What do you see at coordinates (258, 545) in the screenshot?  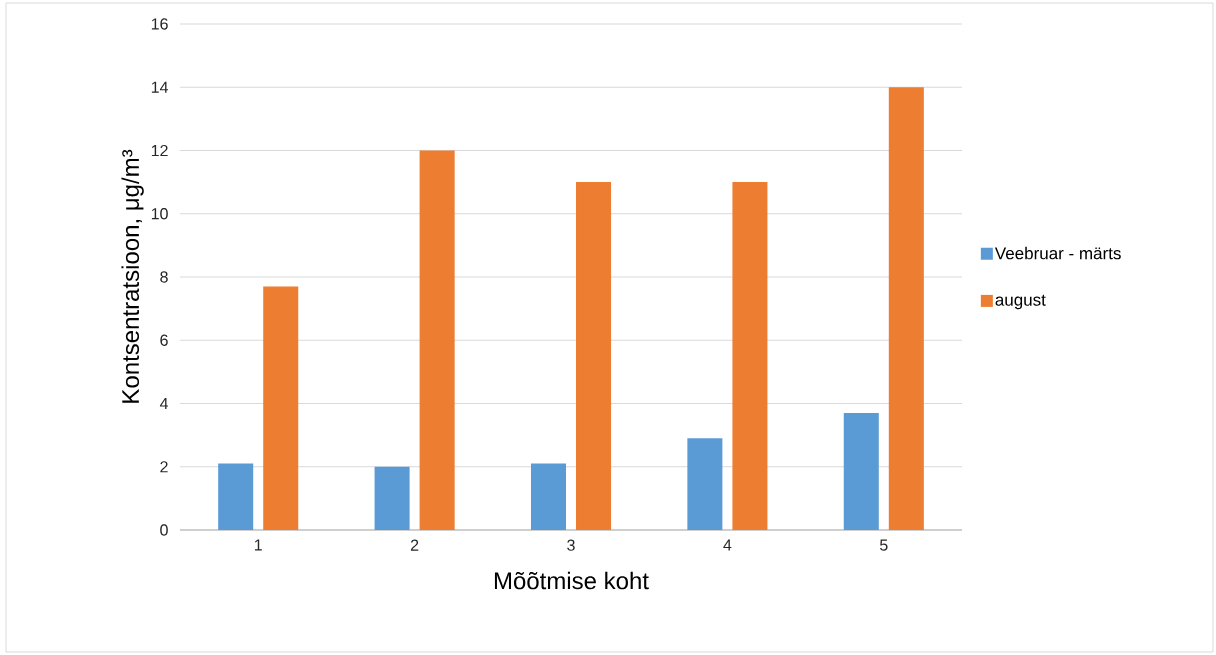 I see `x-tick-label: 1` at bounding box center [258, 545].